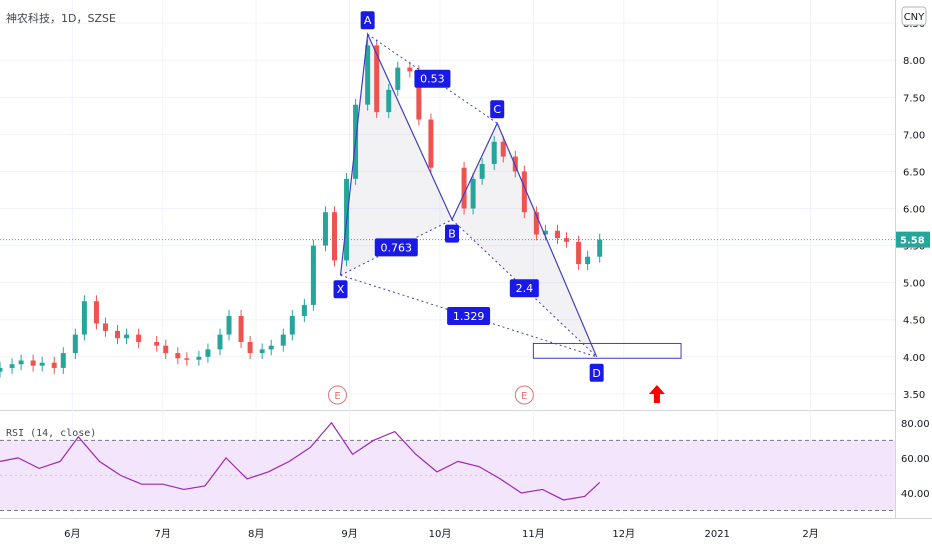 The image size is (932, 554). What do you see at coordinates (914, 98) in the screenshot?
I see `price-tick-label: 7.50` at bounding box center [914, 98].